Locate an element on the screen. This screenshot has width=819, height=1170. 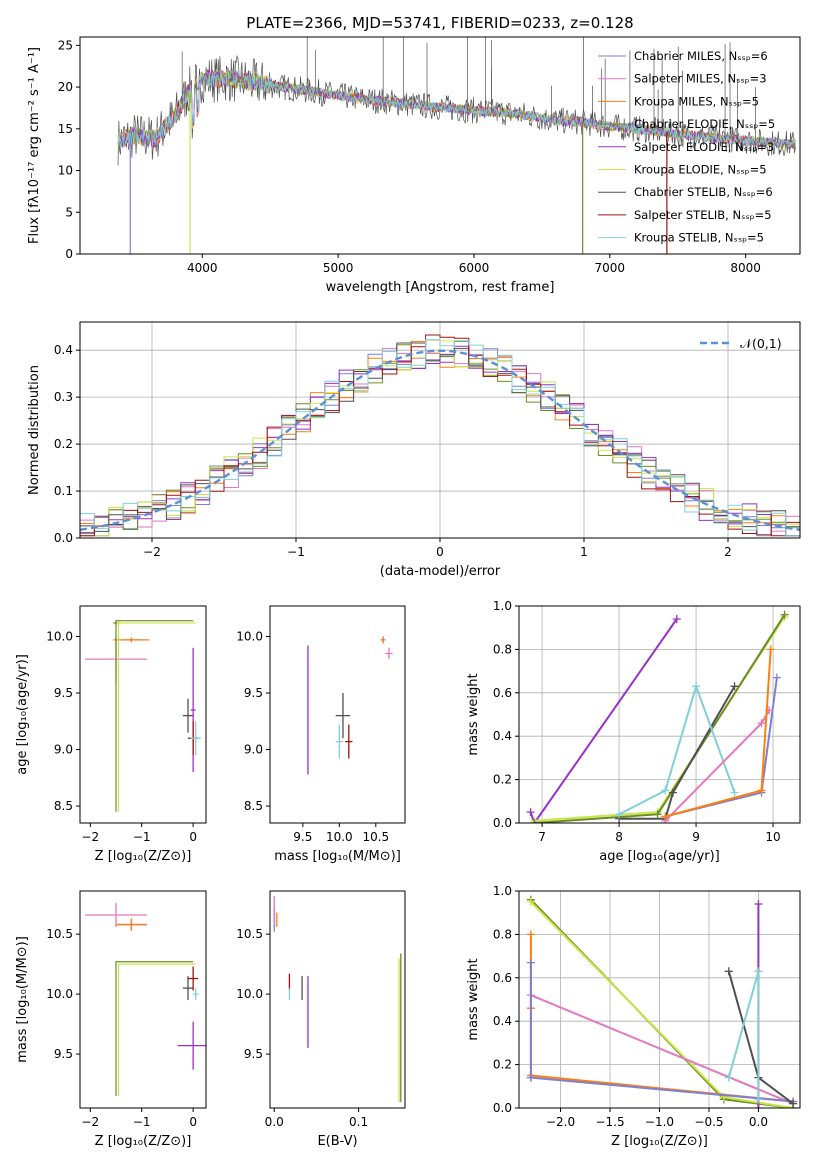
x-tick-label: 6000 is located at coordinates (474, 268).